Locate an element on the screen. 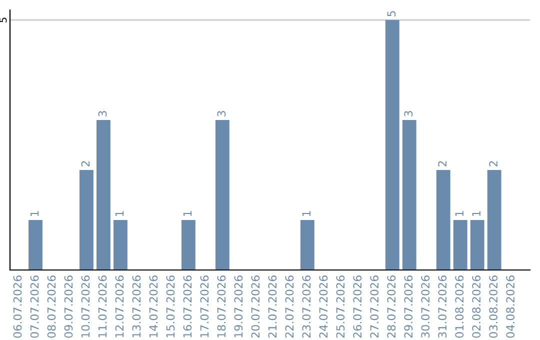 The image size is (540, 340). x-tick-label: 14.07.2026 is located at coordinates (153, 307).